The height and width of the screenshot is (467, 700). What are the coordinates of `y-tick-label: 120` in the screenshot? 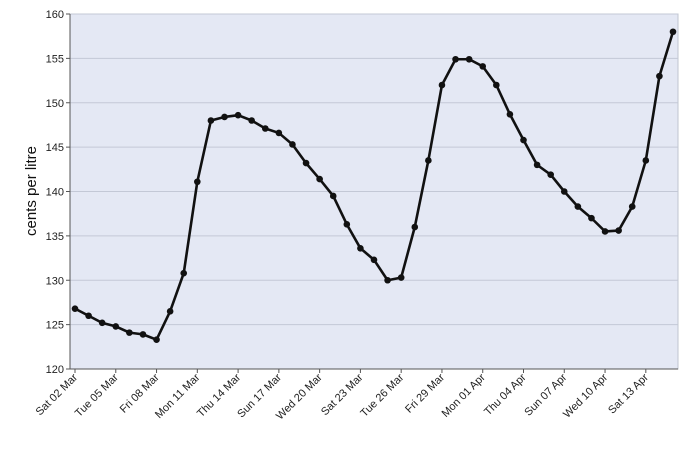 It's located at (55, 370).